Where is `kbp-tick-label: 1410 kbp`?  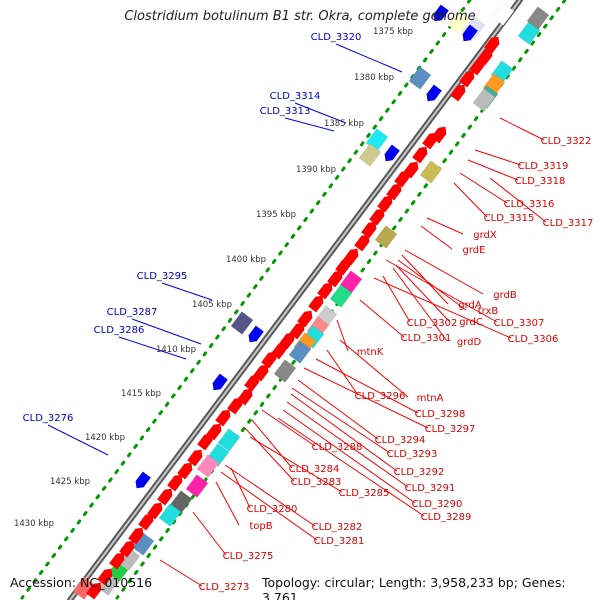
kbp-tick-label: 1410 kbp is located at coordinates (176, 350).